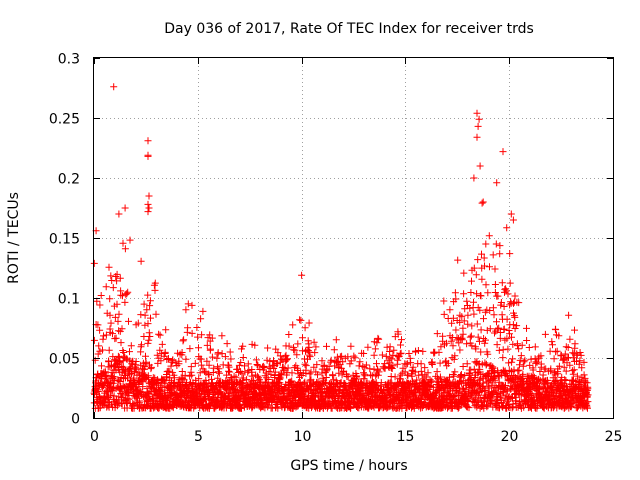 The image size is (640, 480). I want to click on x-tick-label: 15, so click(406, 437).